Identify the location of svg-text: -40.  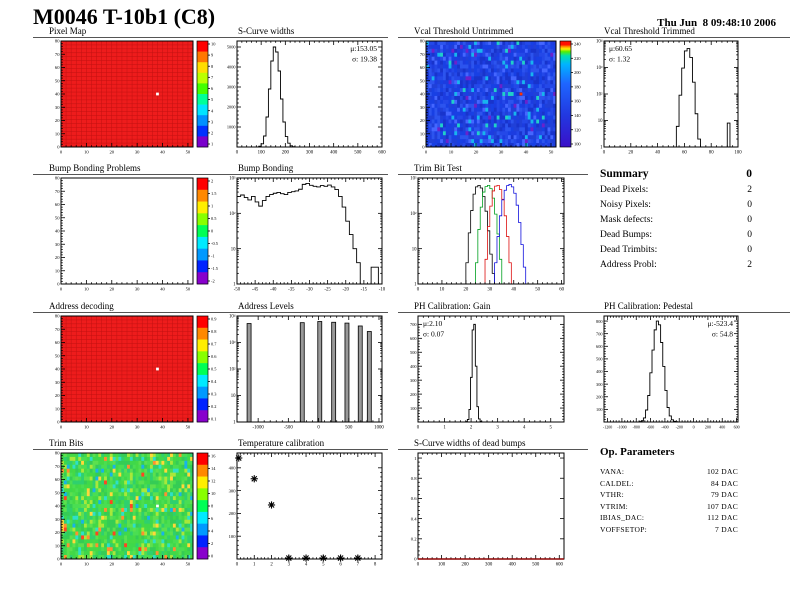
(273, 290).